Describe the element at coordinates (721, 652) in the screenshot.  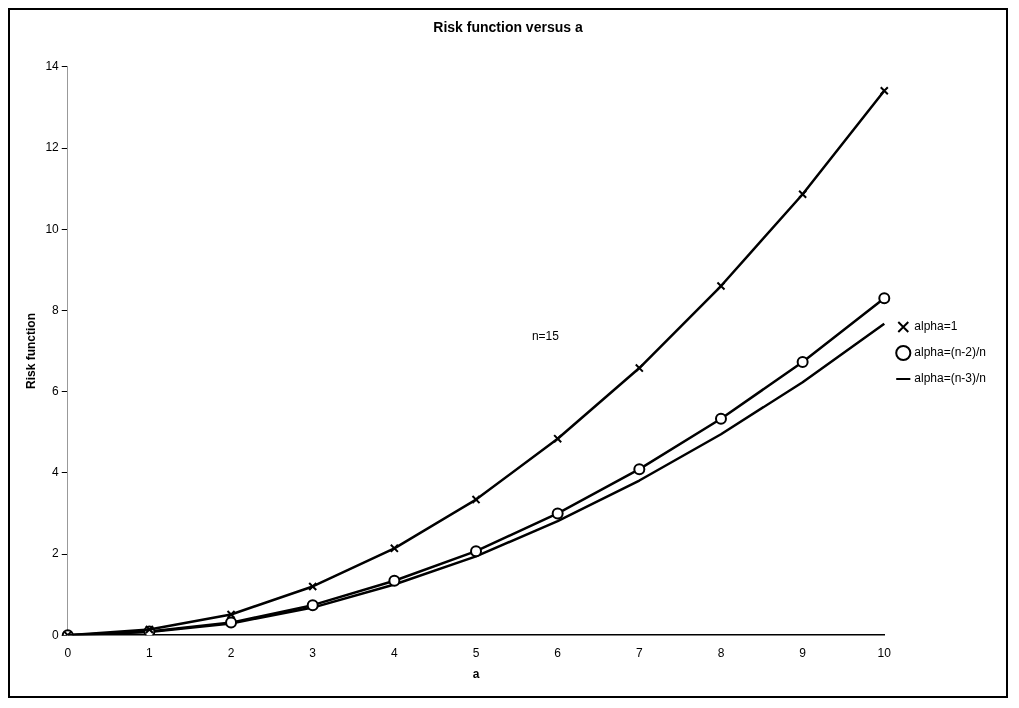
I see `x-tick-label: 8` at that location.